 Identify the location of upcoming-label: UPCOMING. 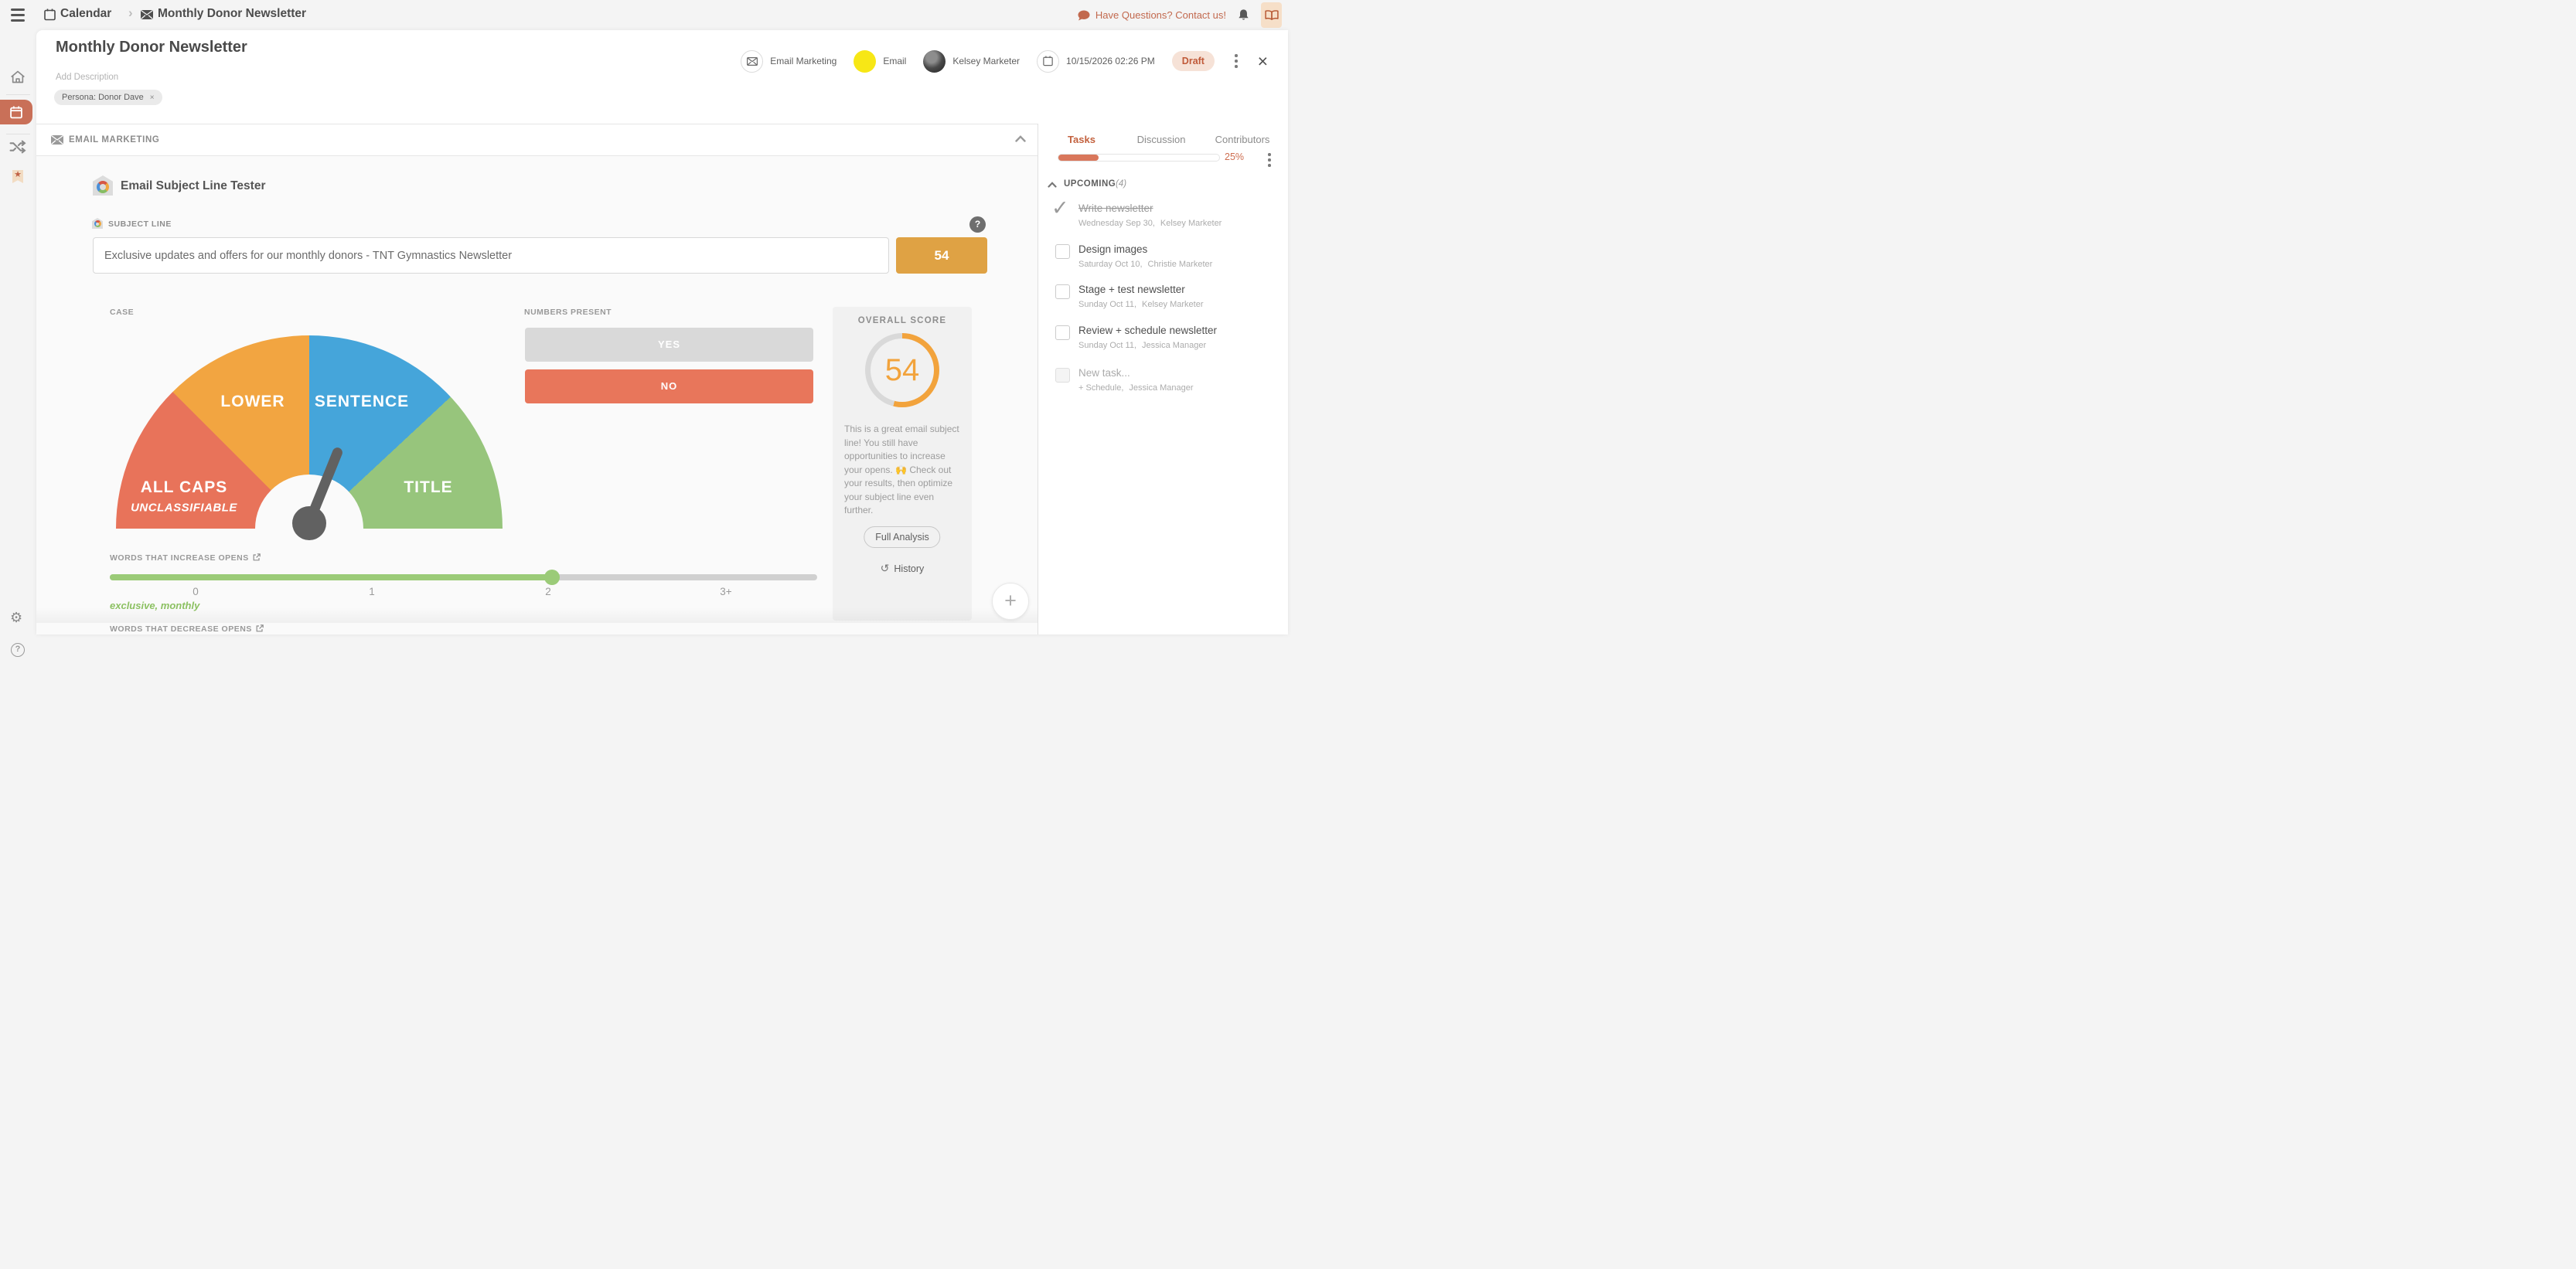
(1090, 184).